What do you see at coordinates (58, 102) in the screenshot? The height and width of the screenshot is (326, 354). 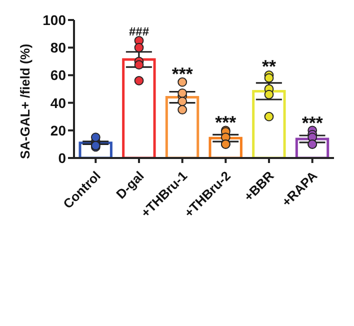 I see `y-tick-label: 40` at bounding box center [58, 102].